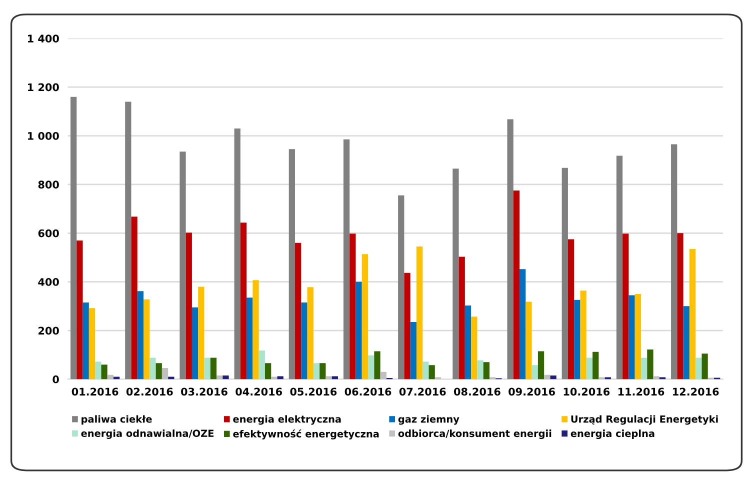 Image resolution: width=753 pixels, height=480 pixels. Describe the element at coordinates (429, 420) in the screenshot. I see `legend-label: gaz ziemny` at that location.